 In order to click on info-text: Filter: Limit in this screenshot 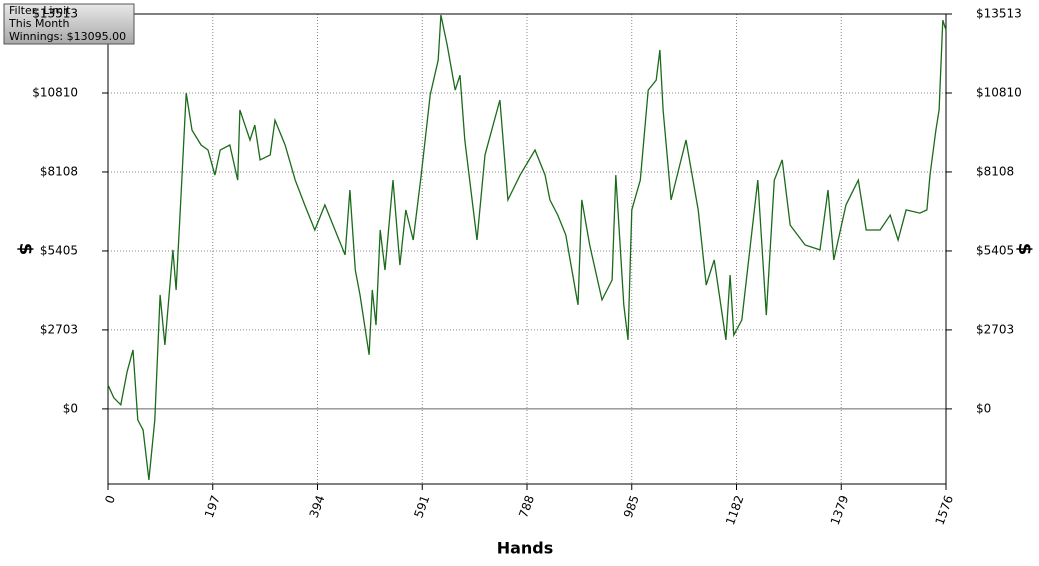, I will do `click(40, 10)`.